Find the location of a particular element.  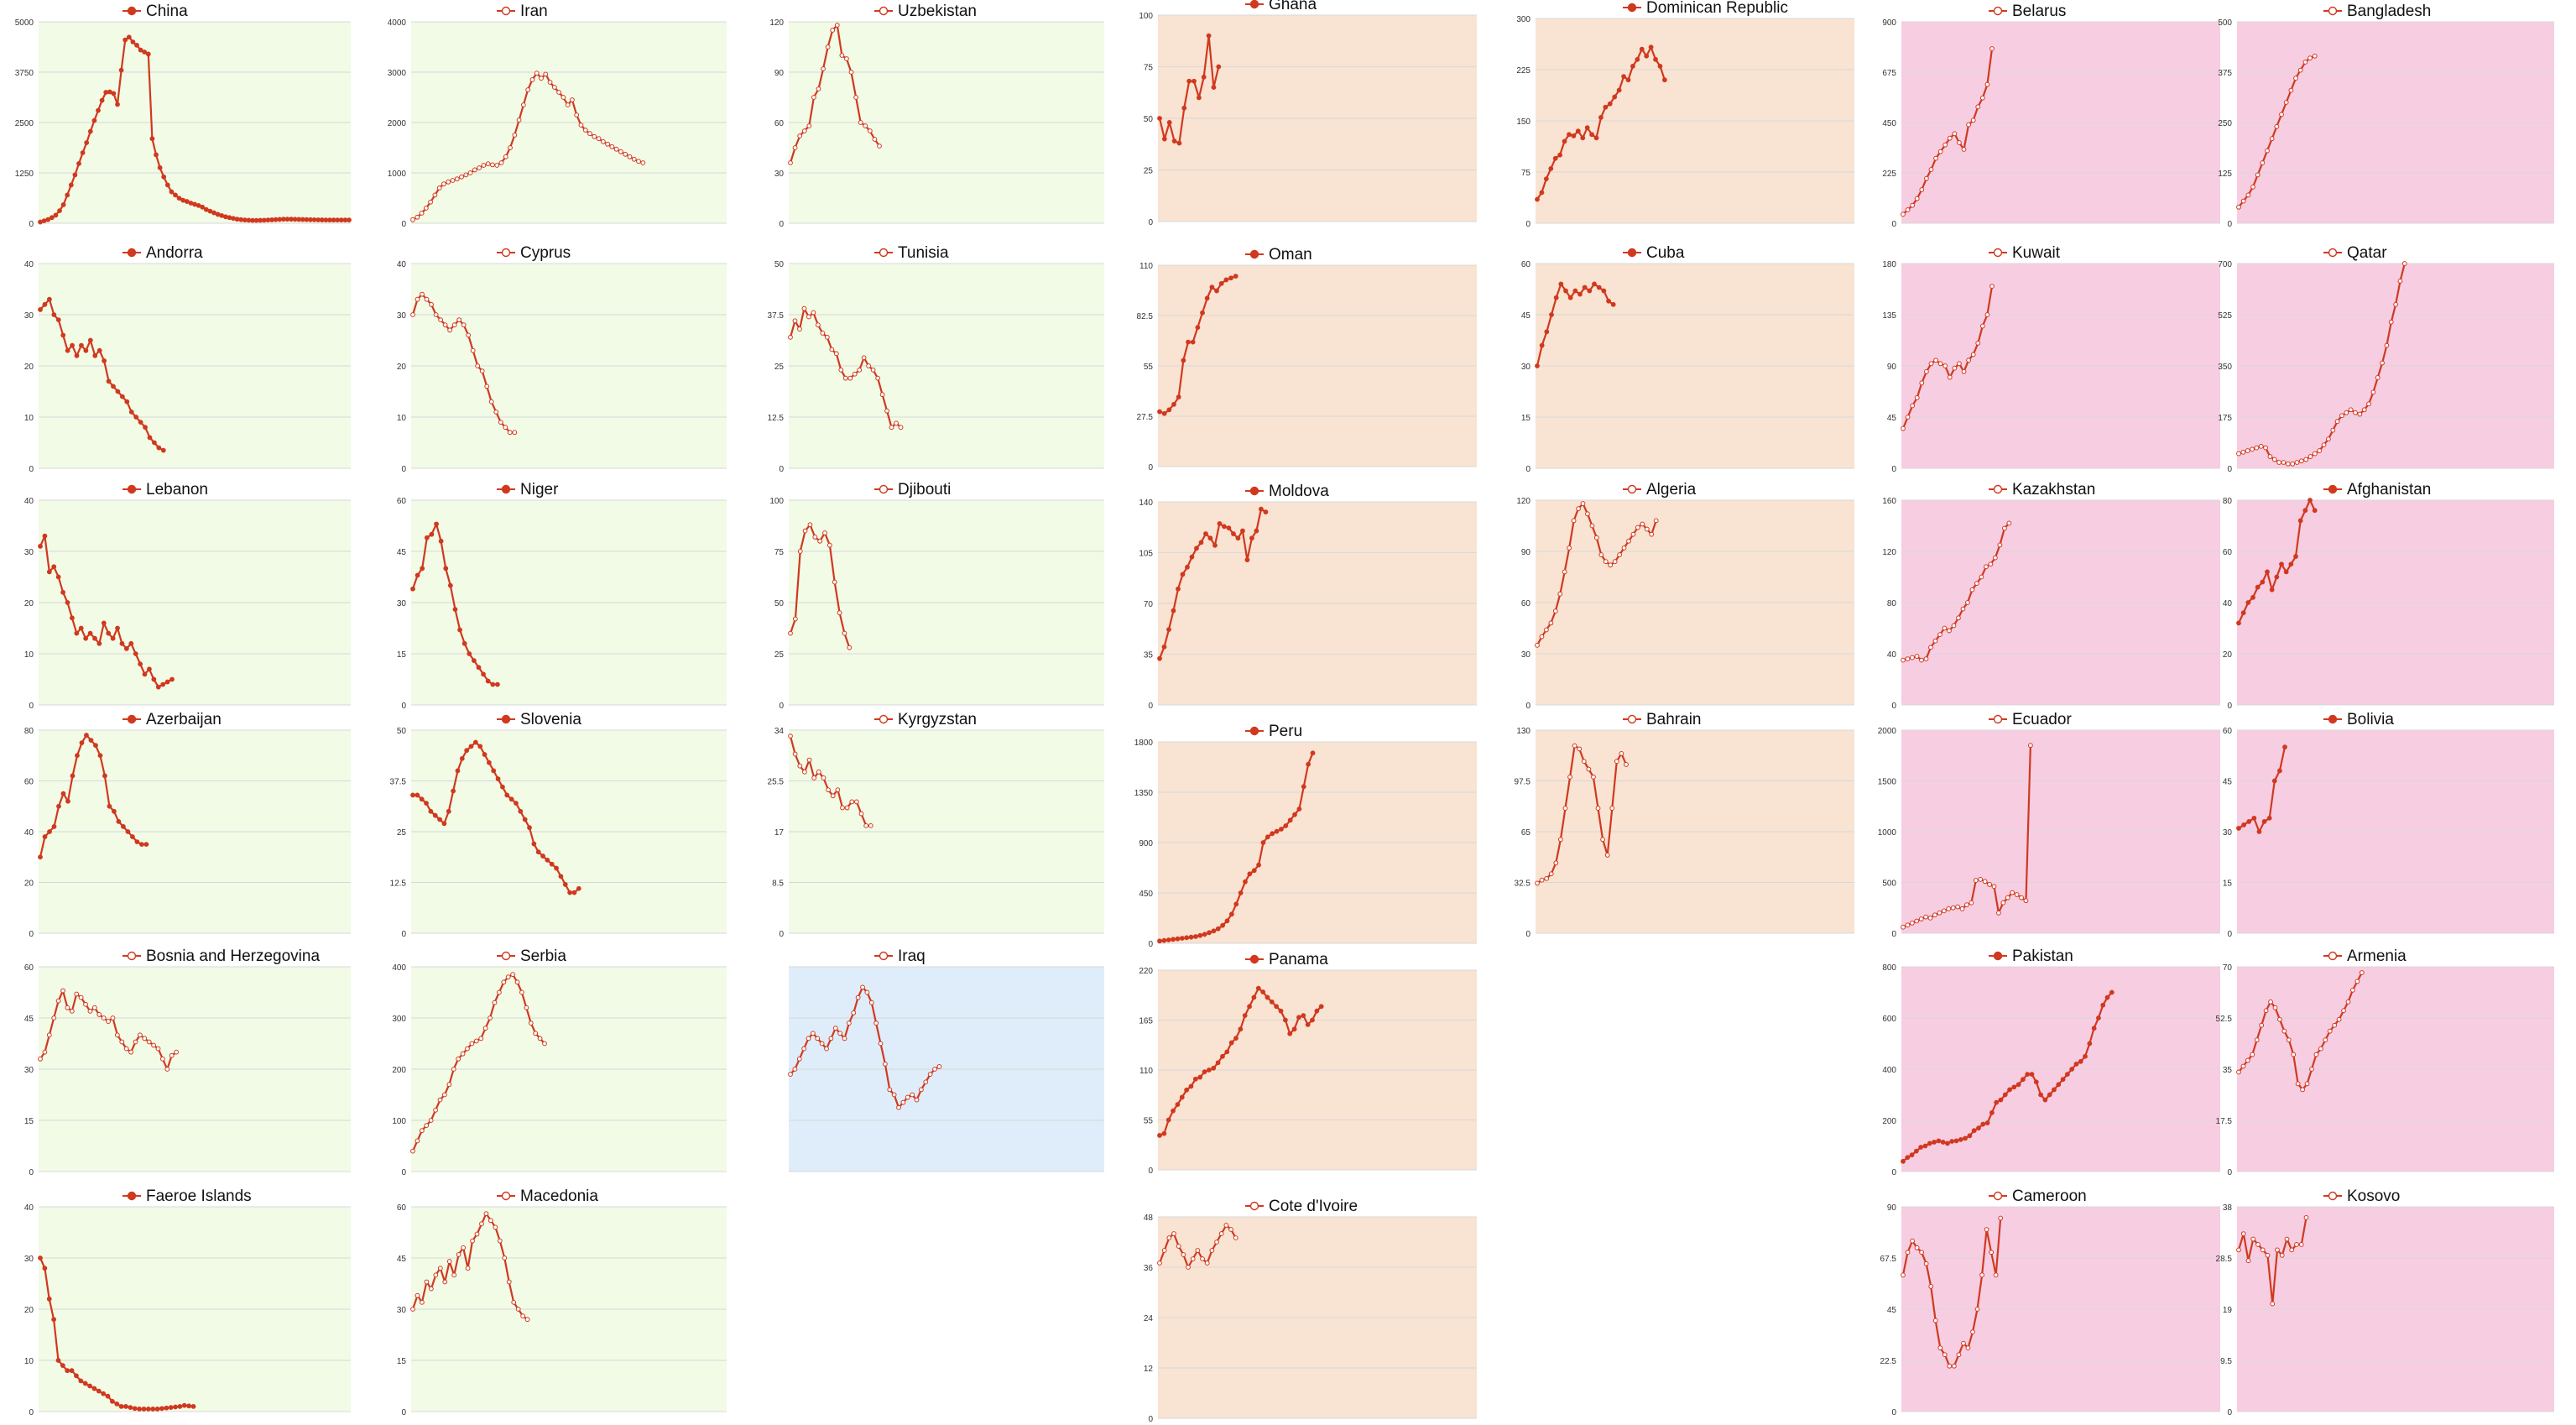

y-tick-label: 3000 is located at coordinates (397, 73).